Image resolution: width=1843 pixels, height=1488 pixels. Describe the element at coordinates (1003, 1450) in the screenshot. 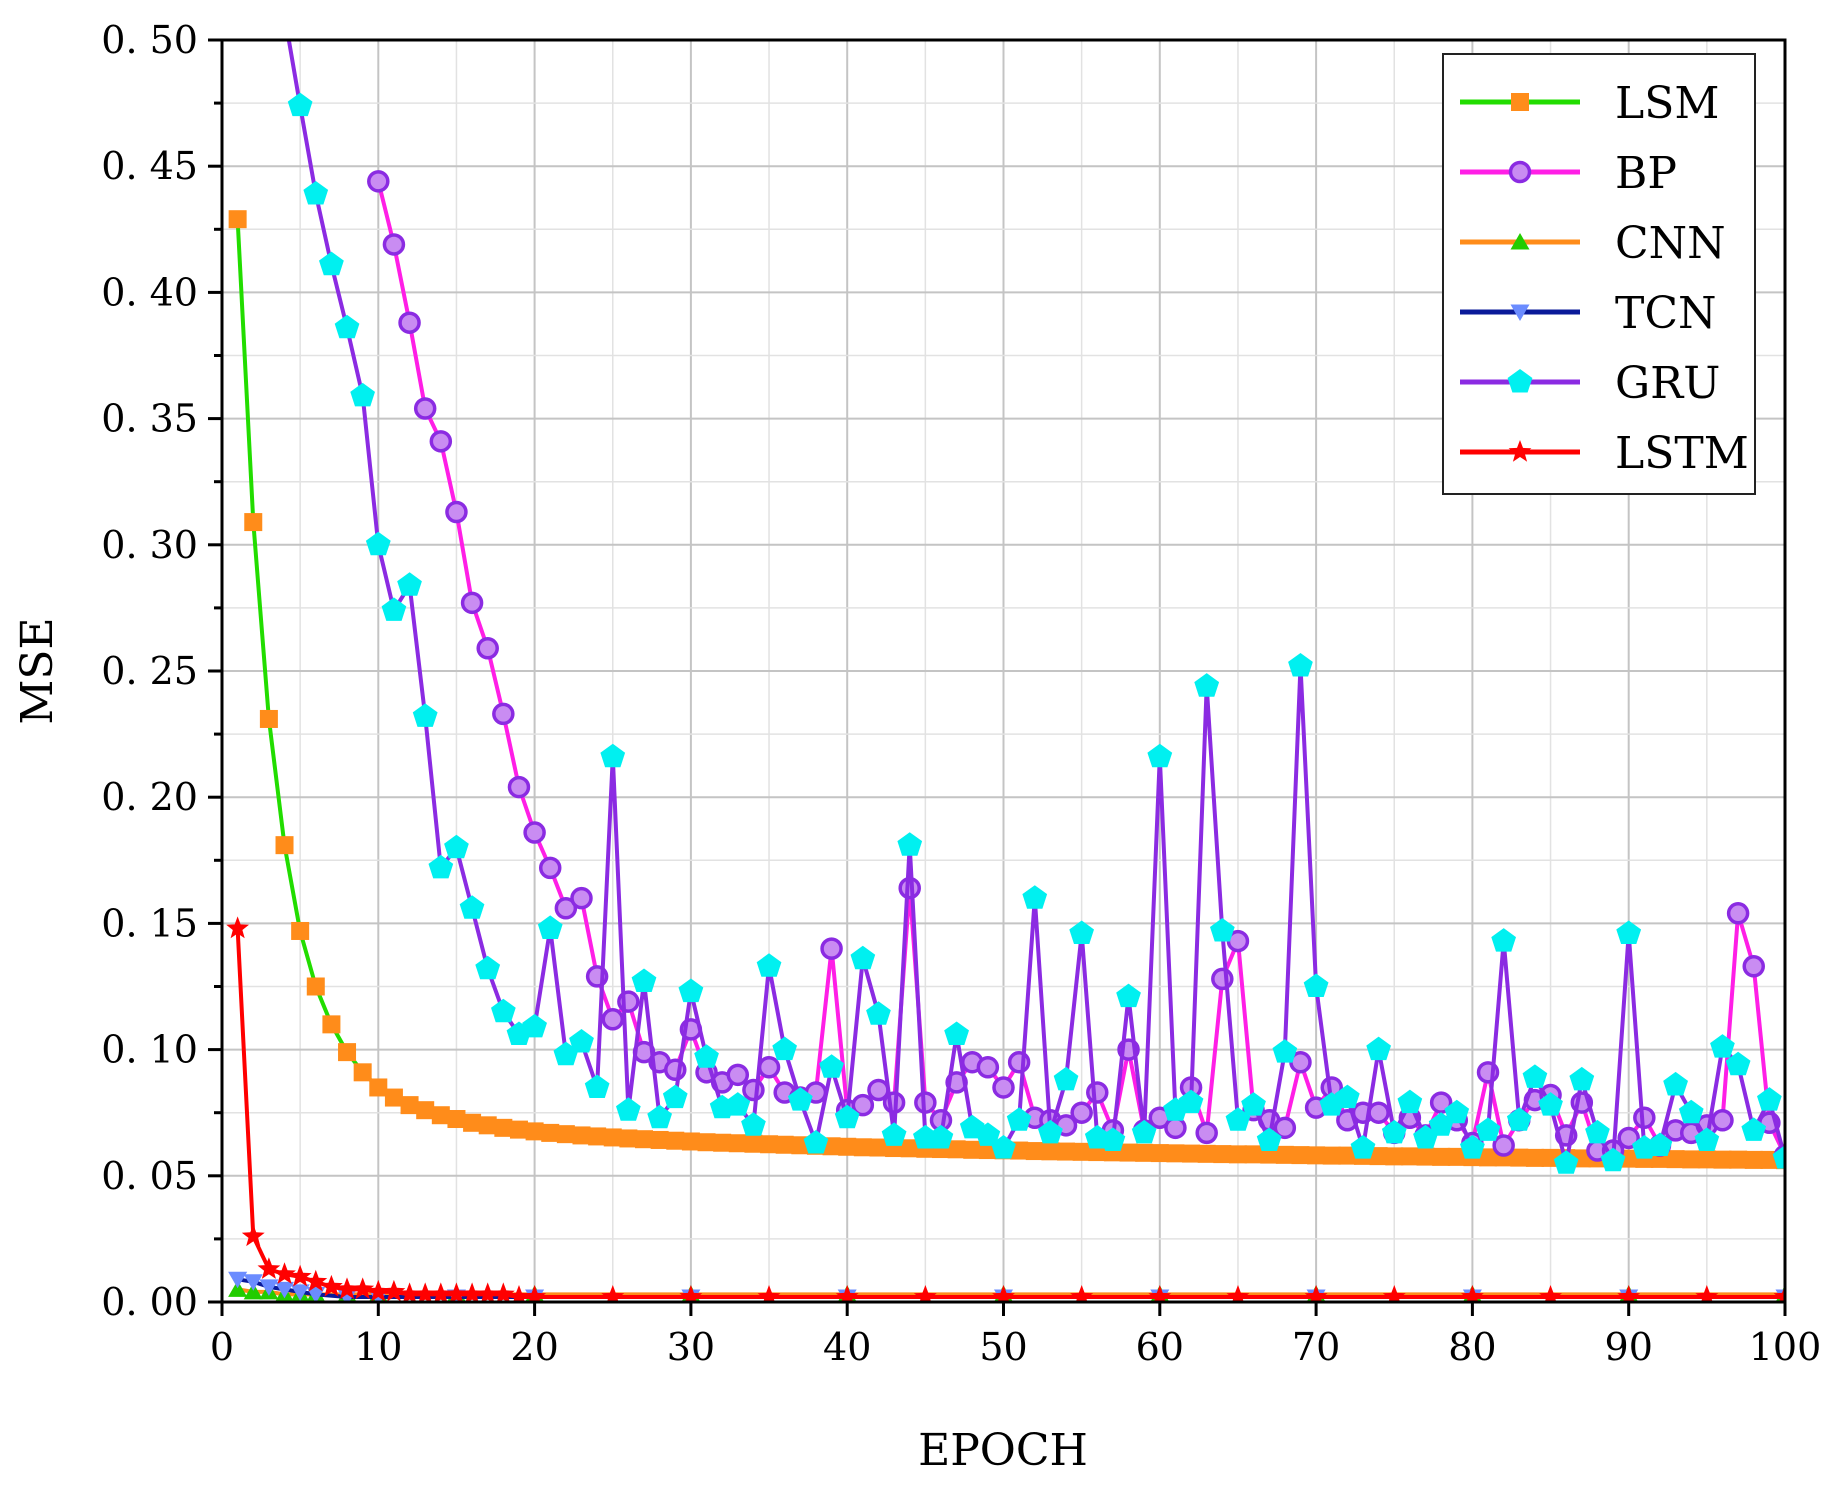

I see `x-axis-title: EPOCH` at that location.